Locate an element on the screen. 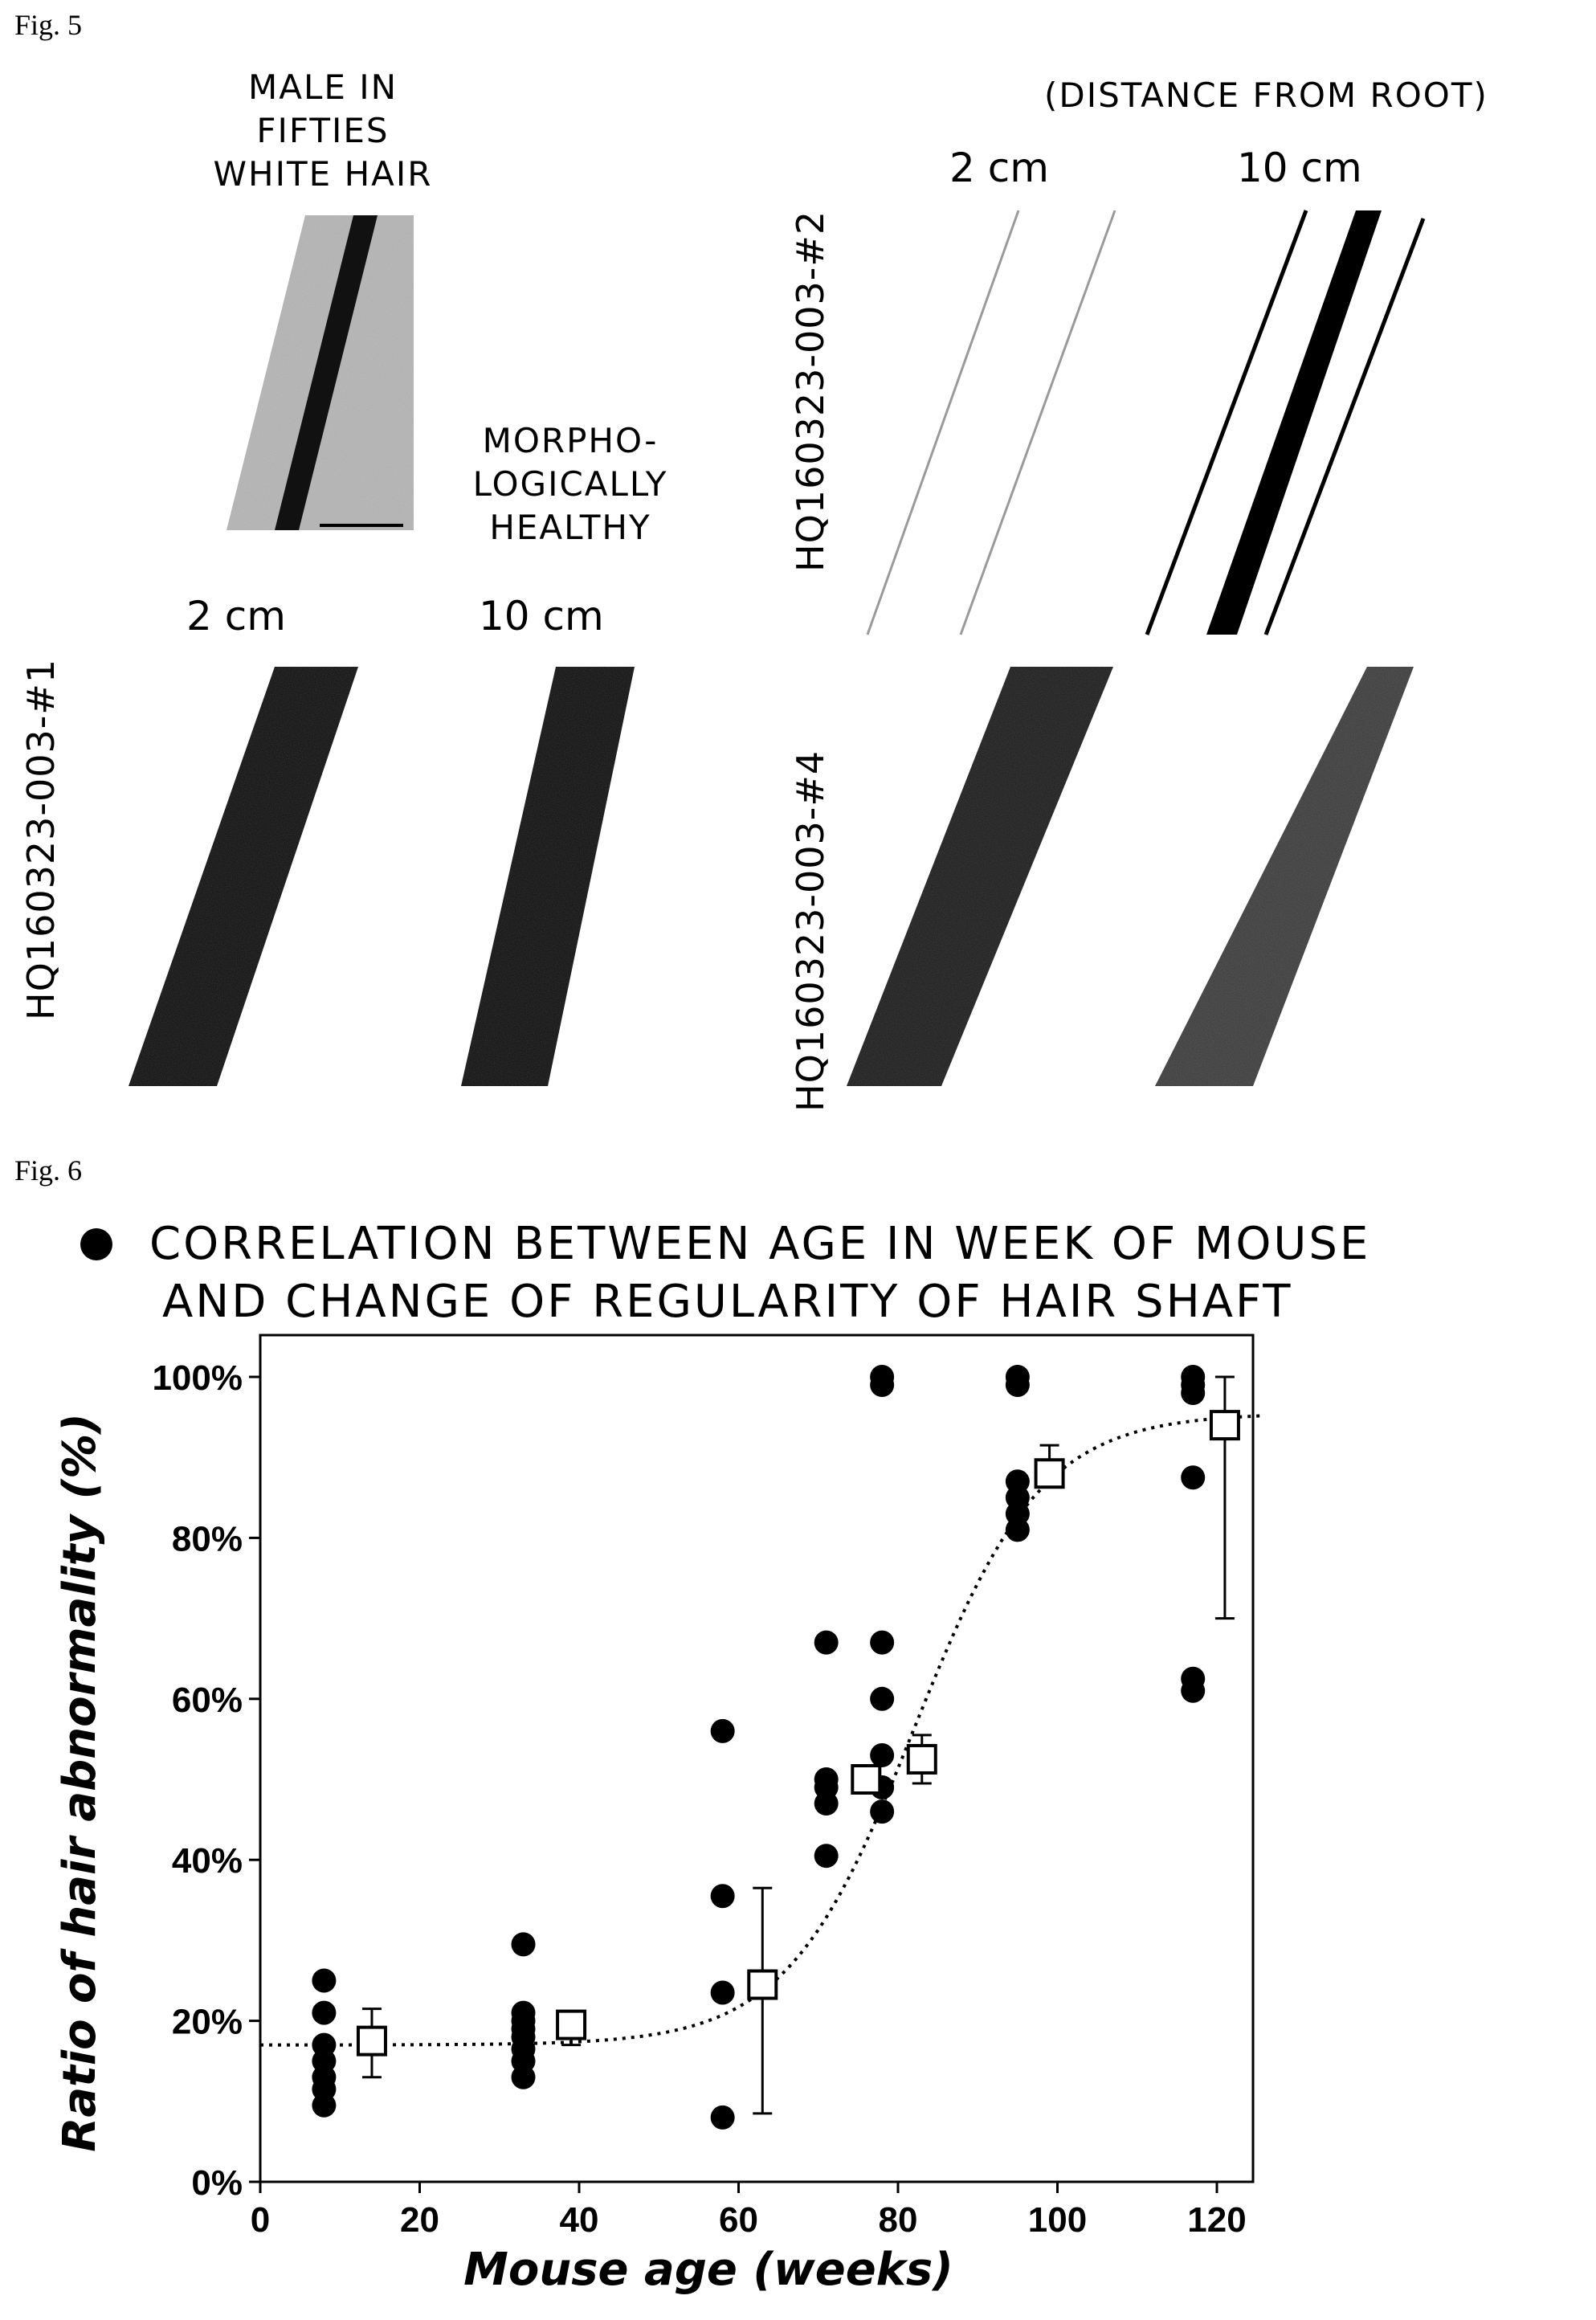  caption-line: HEALTHY is located at coordinates (570, 527).